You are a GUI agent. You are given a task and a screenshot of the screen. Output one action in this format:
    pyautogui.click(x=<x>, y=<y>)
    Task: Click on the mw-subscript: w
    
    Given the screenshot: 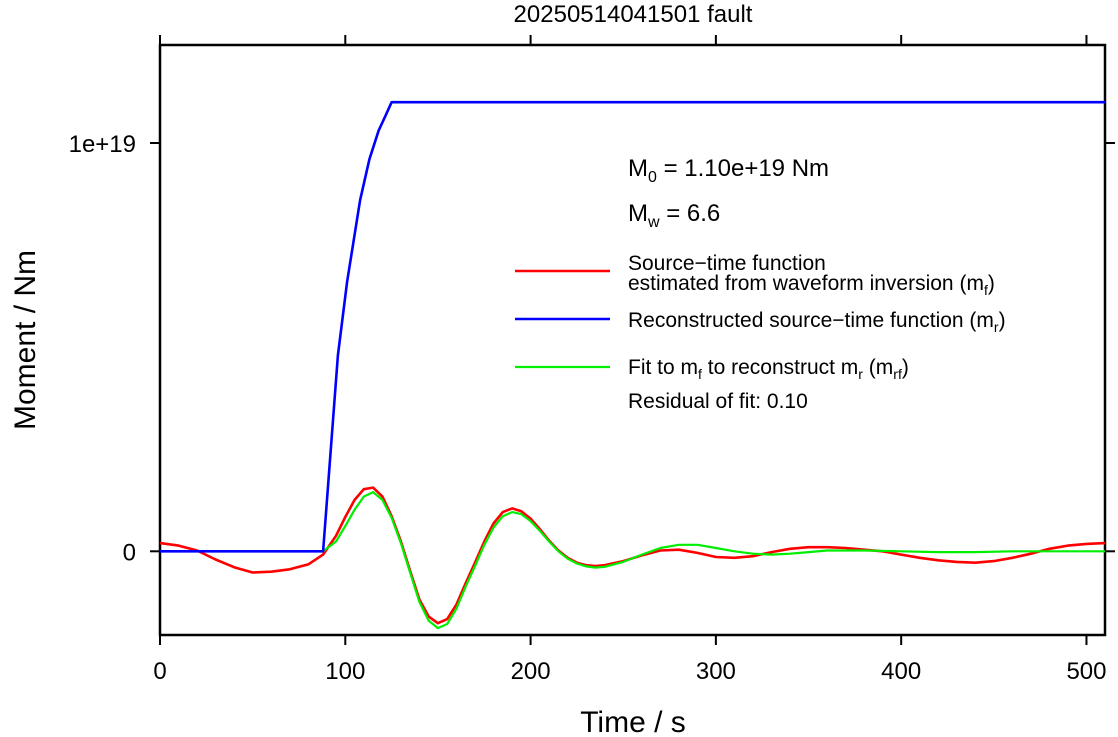 What is the action you would take?
    pyautogui.click(x=653, y=222)
    